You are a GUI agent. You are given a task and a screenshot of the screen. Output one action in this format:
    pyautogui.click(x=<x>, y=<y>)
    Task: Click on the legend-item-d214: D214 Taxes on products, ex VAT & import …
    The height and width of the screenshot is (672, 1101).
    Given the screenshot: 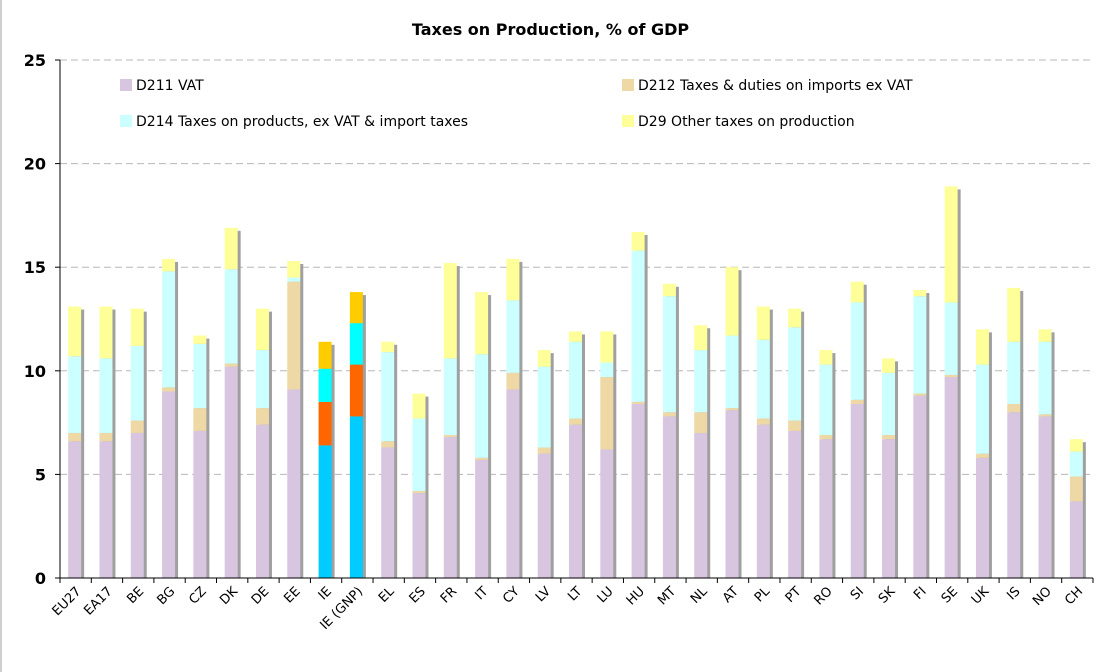 What is the action you would take?
    pyautogui.click(x=294, y=122)
    